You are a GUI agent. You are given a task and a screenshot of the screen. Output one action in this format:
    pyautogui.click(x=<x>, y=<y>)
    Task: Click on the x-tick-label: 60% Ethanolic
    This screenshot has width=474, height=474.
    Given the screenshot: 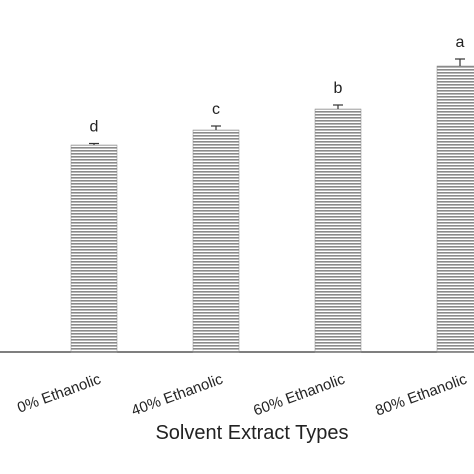 What is the action you would take?
    pyautogui.click(x=299, y=395)
    